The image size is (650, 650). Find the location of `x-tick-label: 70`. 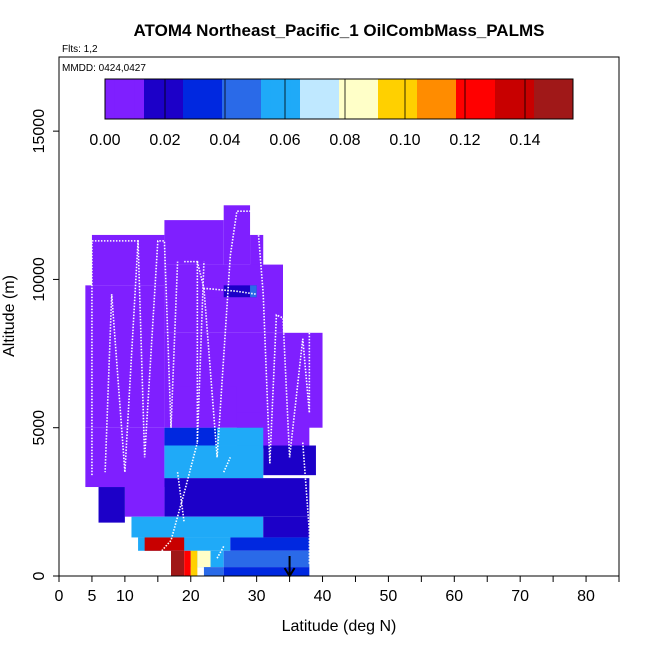

x-tick-label: 70 is located at coordinates (520, 596).